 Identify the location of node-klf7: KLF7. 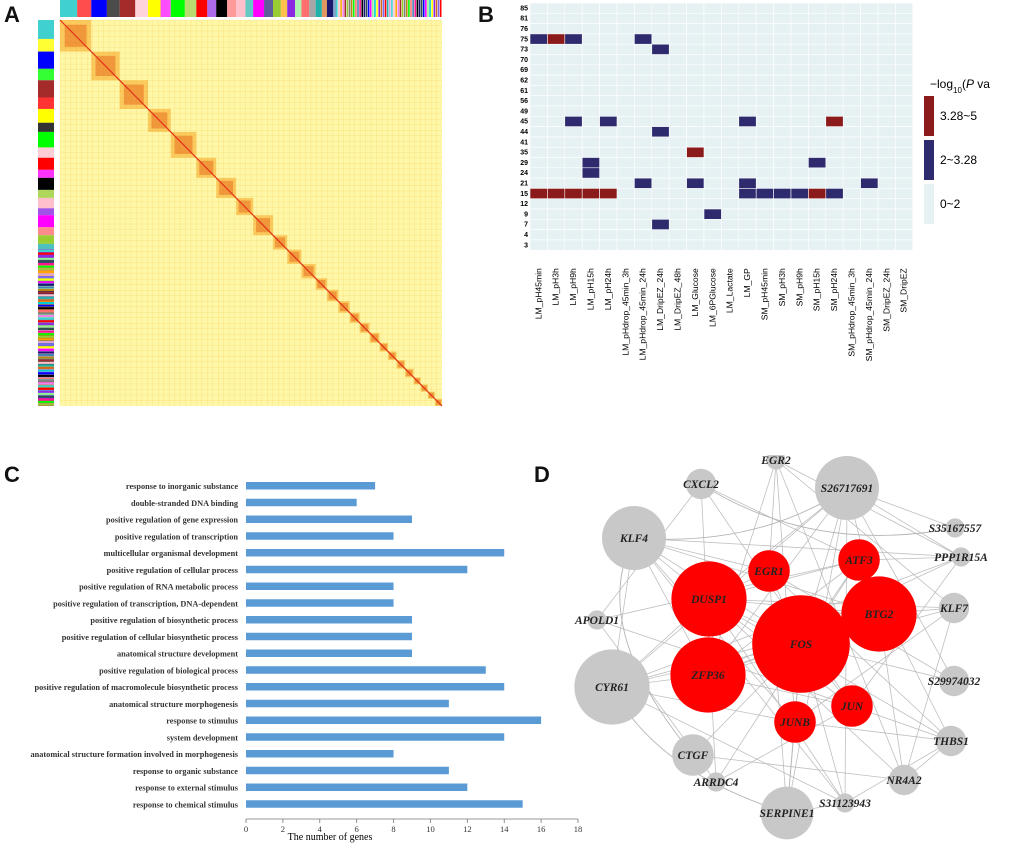
(953, 608).